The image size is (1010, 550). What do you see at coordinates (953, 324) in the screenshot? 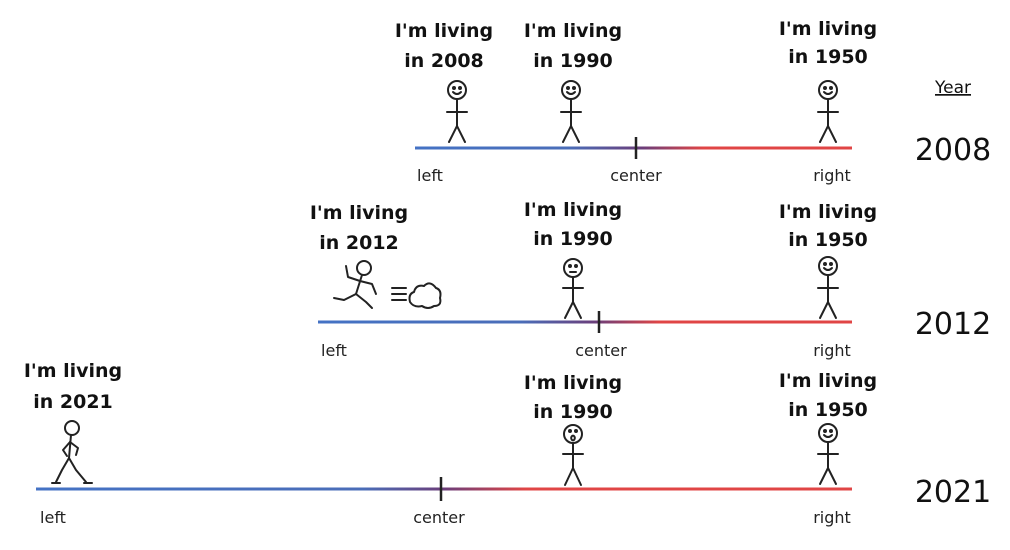
I see `year-label: 2012` at bounding box center [953, 324].